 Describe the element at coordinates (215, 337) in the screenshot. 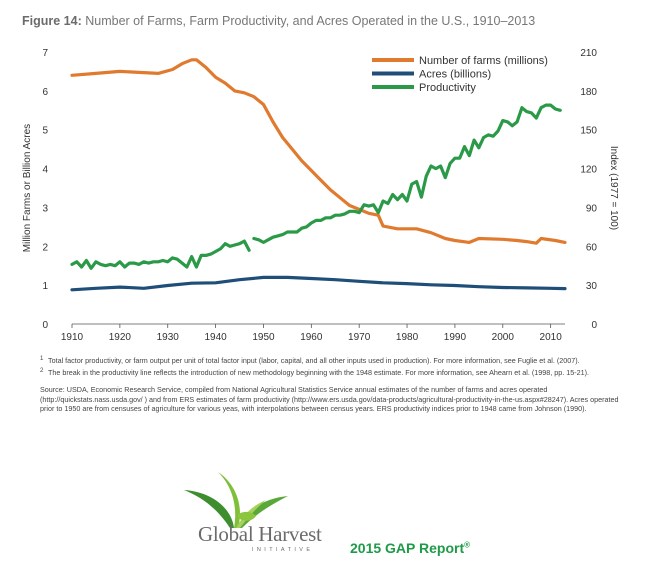

I see `x-tick-label: 1940` at that location.